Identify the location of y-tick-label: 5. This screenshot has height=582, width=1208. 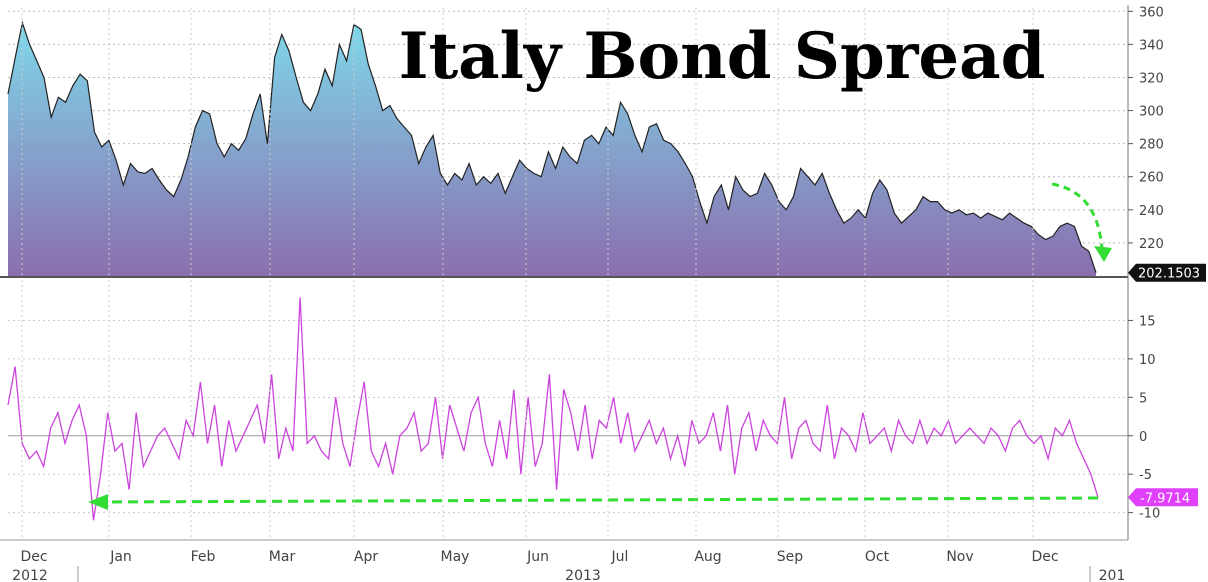
(1143, 398).